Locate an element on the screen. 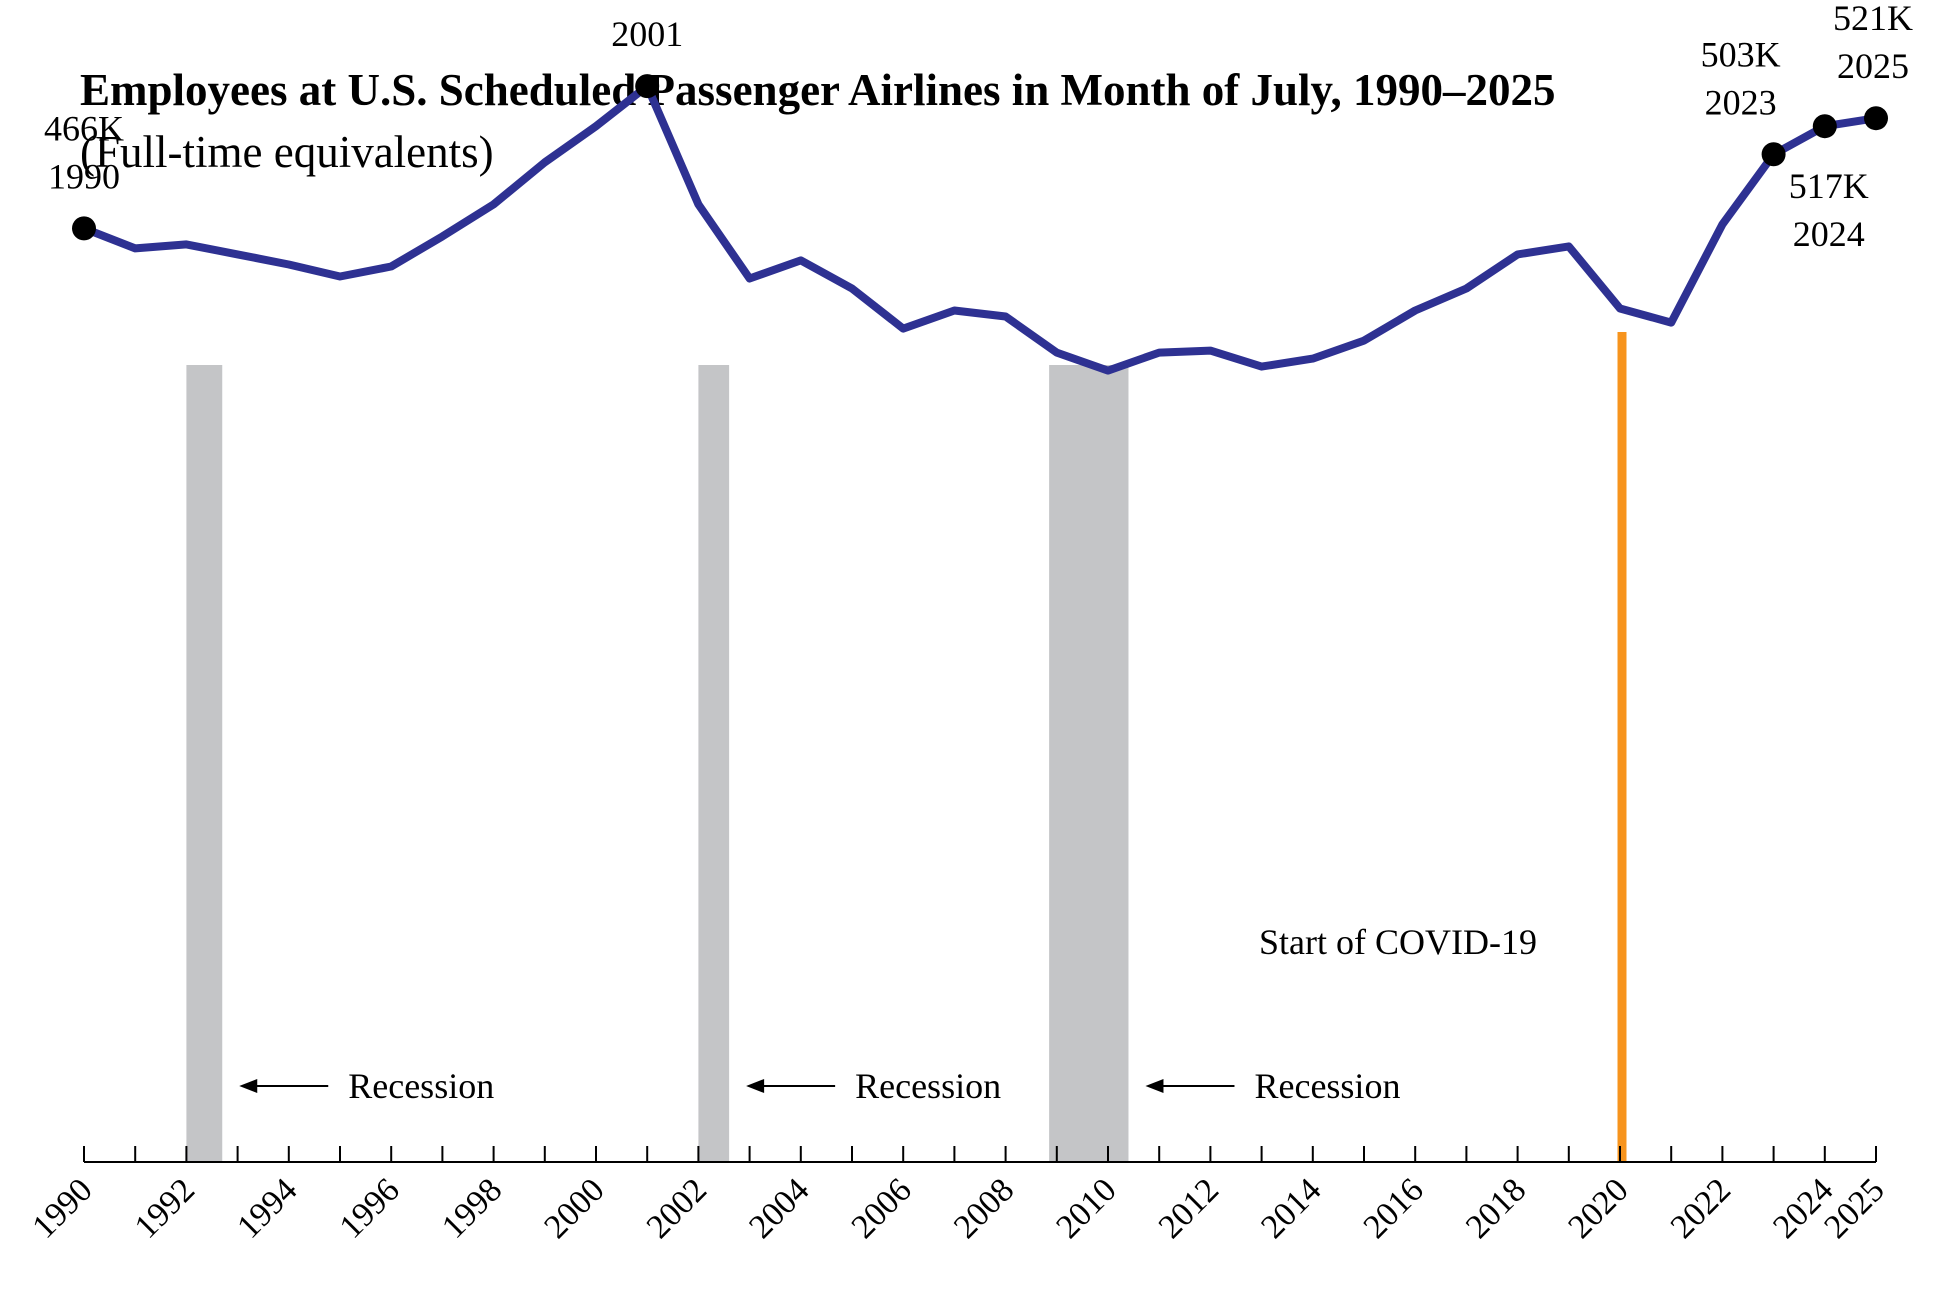  covid-label: Start of COVID-19 is located at coordinates (1398, 942).